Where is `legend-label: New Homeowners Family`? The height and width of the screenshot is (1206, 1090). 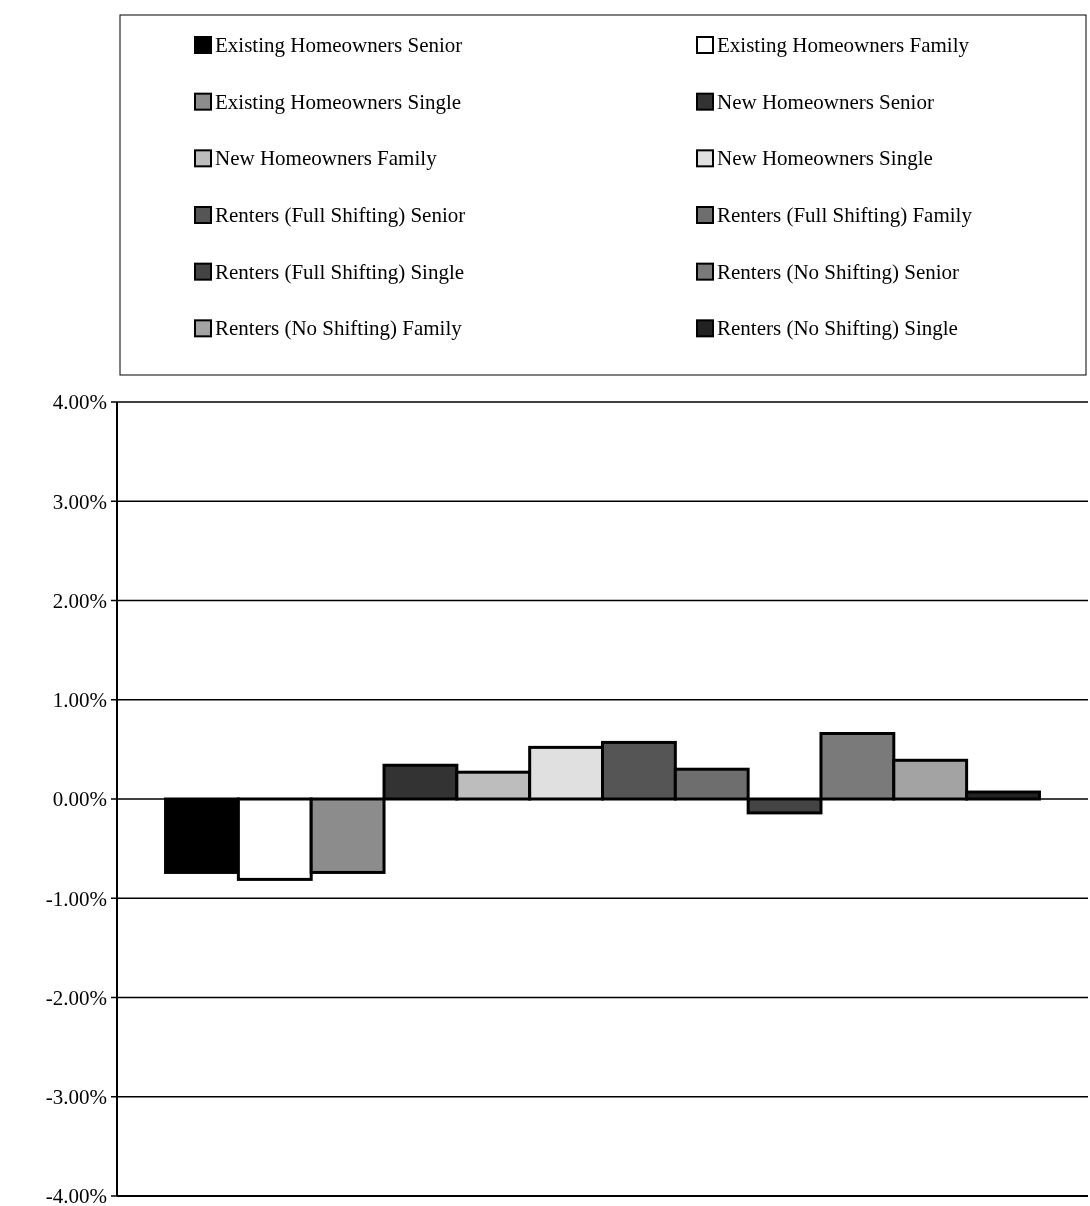 legend-label: New Homeowners Family is located at coordinates (326, 158).